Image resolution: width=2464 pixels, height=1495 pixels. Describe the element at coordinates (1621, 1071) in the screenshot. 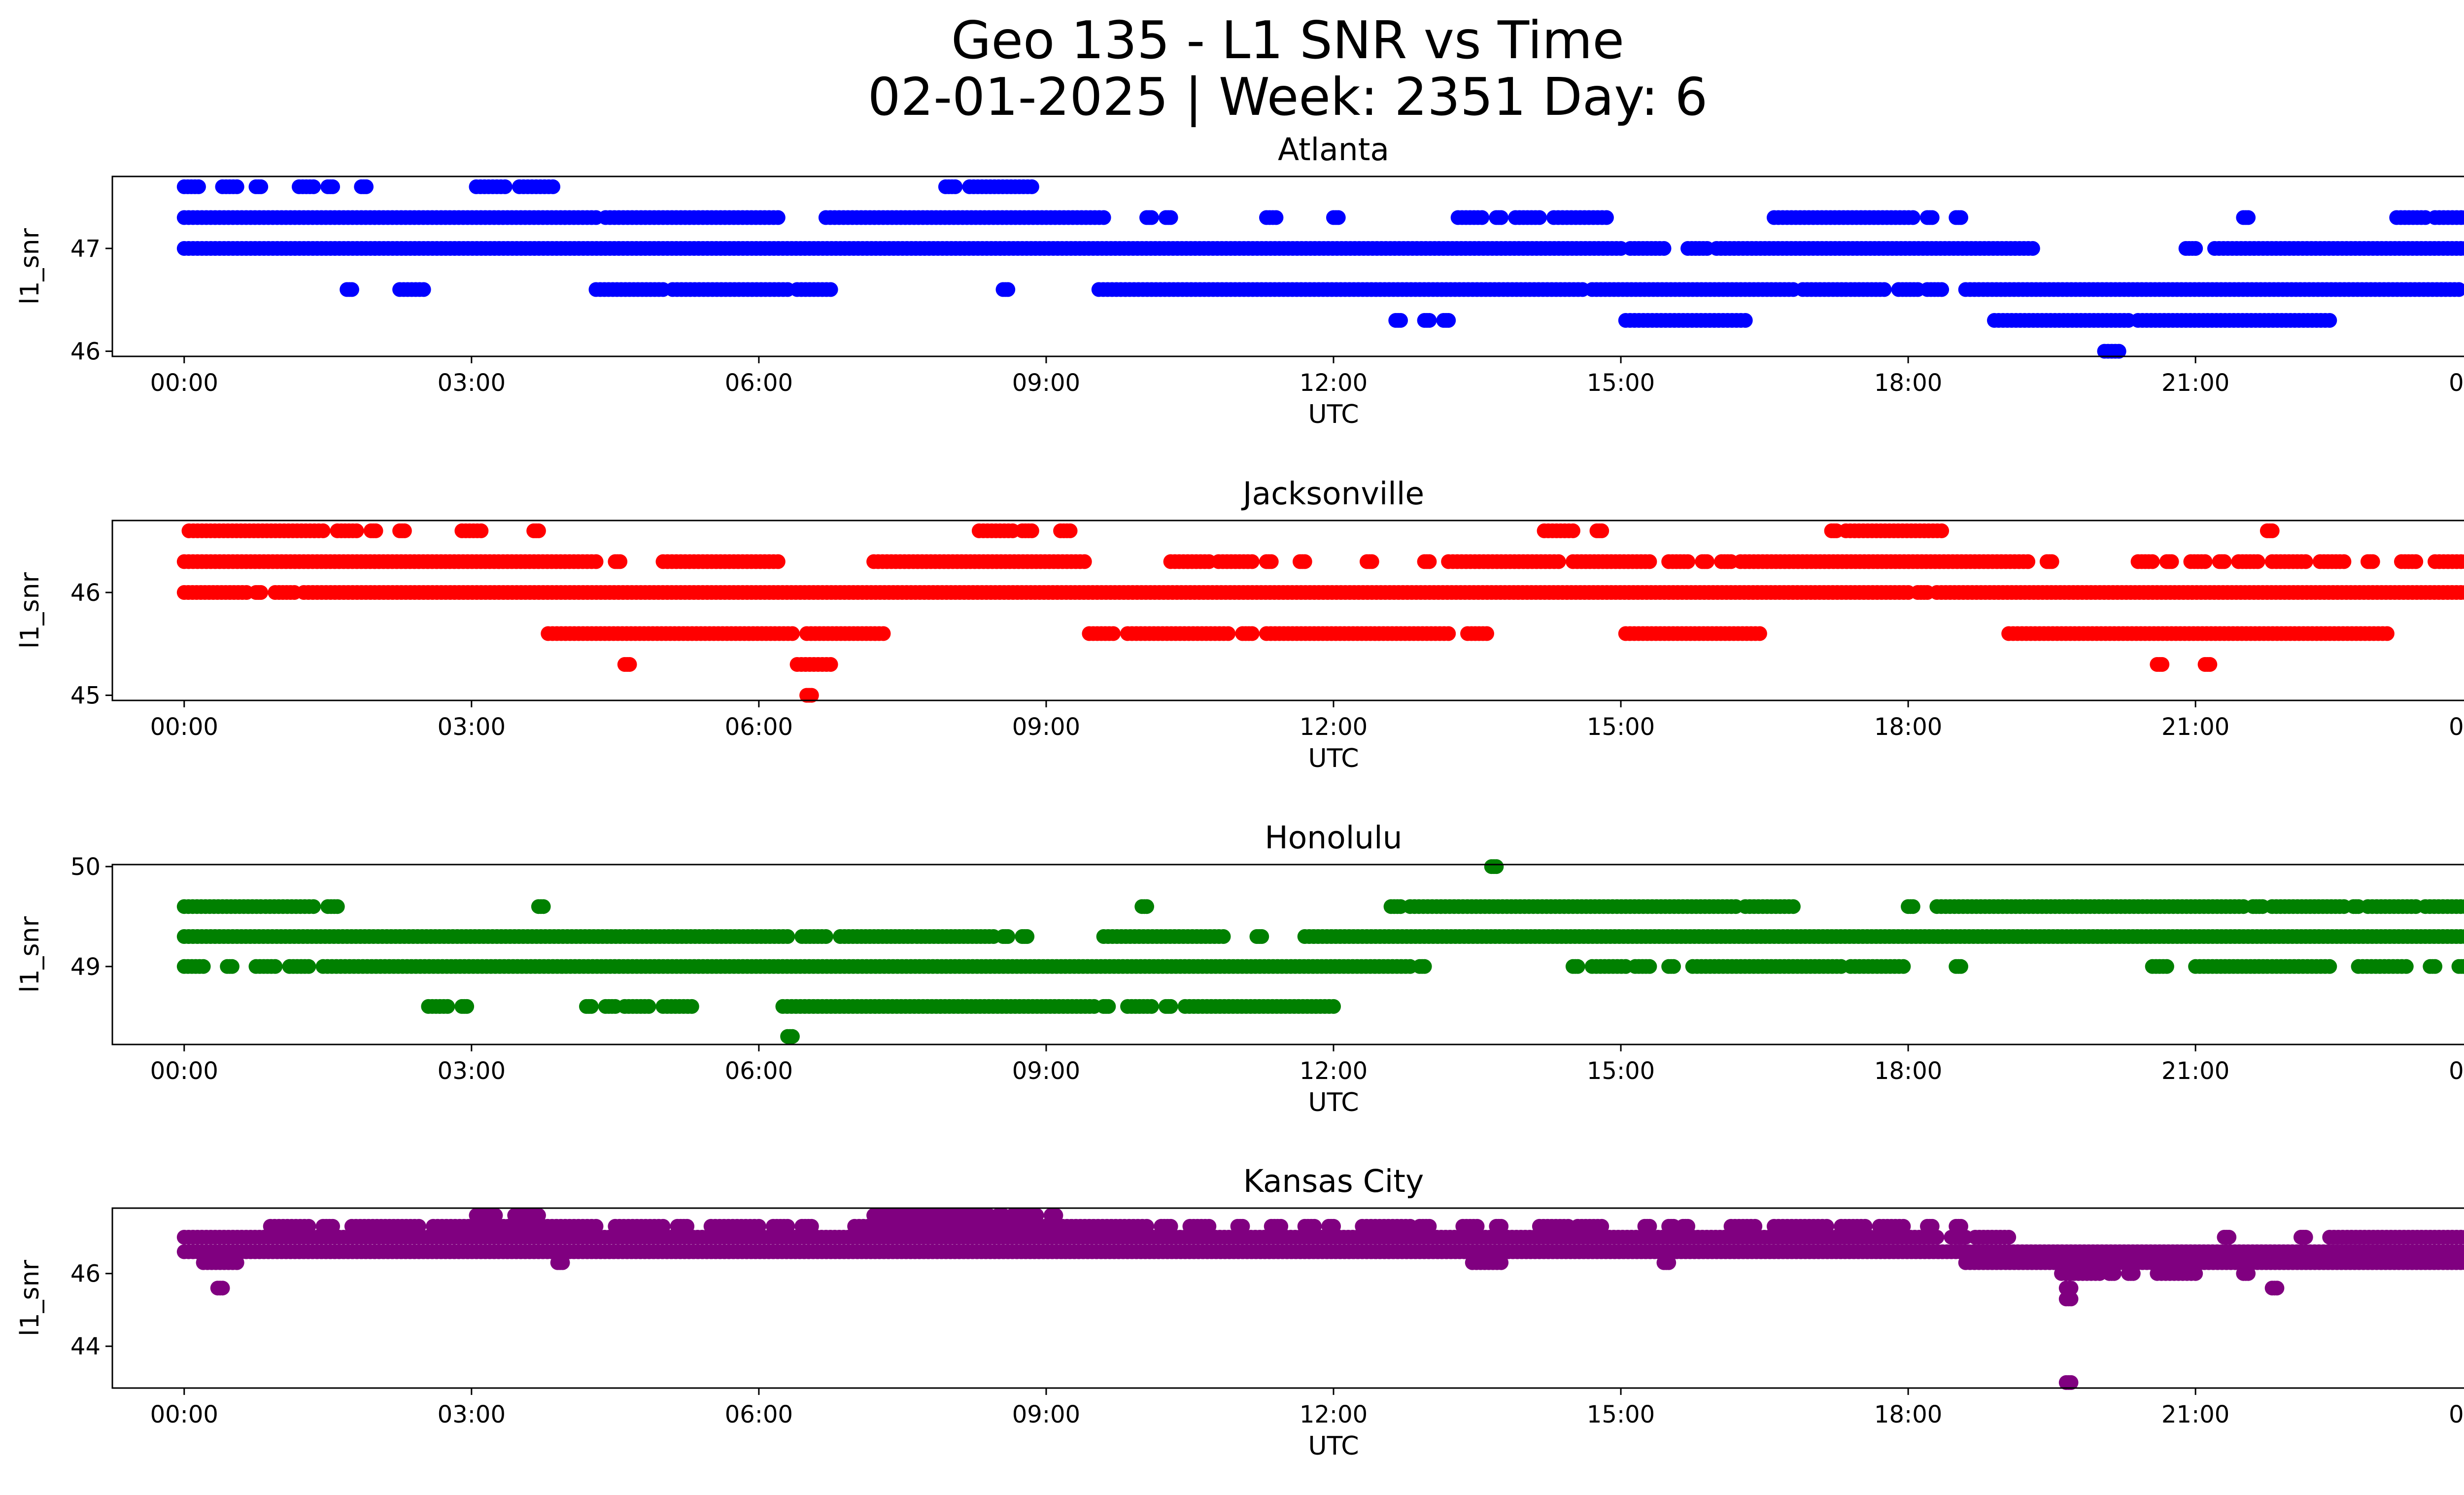

I see `x-tick-label: 15:00` at that location.